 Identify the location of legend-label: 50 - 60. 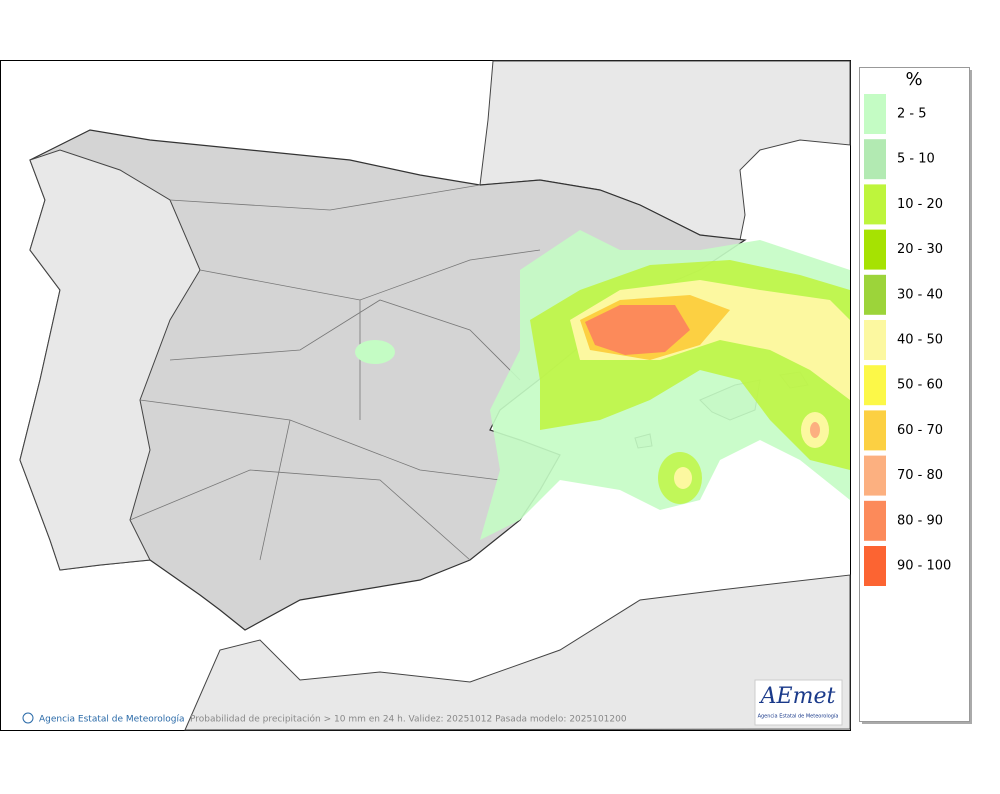
(920, 385).